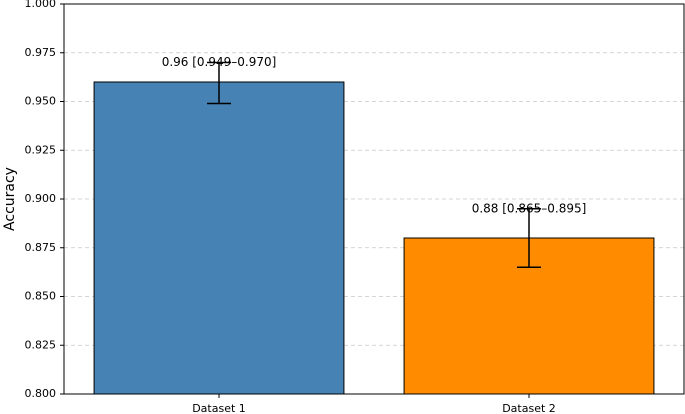 This screenshot has width=685, height=414. Describe the element at coordinates (41, 5) in the screenshot. I see `y-tick-label: 1.000` at that location.